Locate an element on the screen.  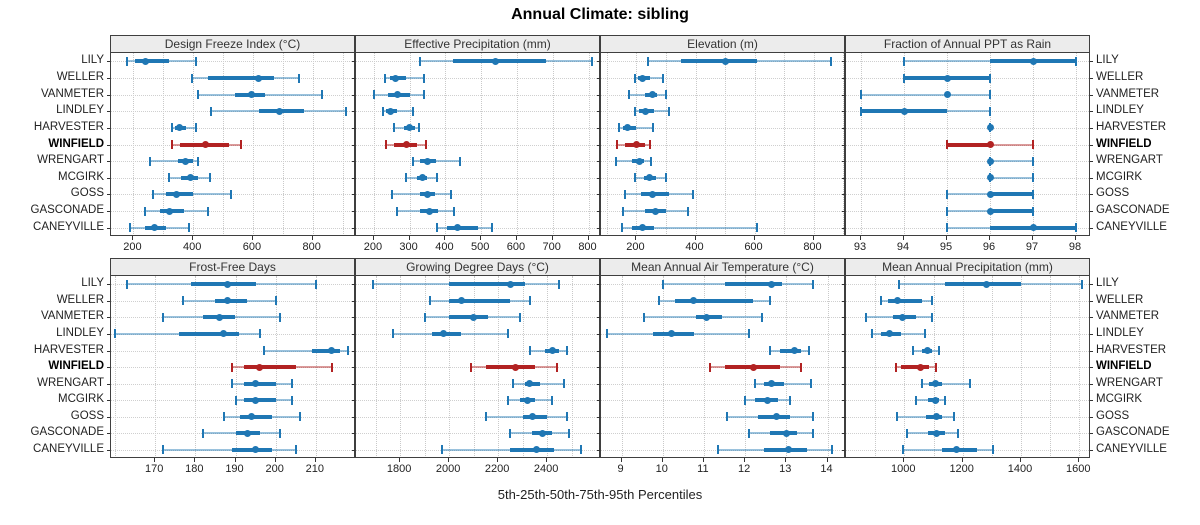
panel-header-mean-annual-air-temperature-c: Mean Annual Air Temperature (°C) is located at coordinates (722, 267).